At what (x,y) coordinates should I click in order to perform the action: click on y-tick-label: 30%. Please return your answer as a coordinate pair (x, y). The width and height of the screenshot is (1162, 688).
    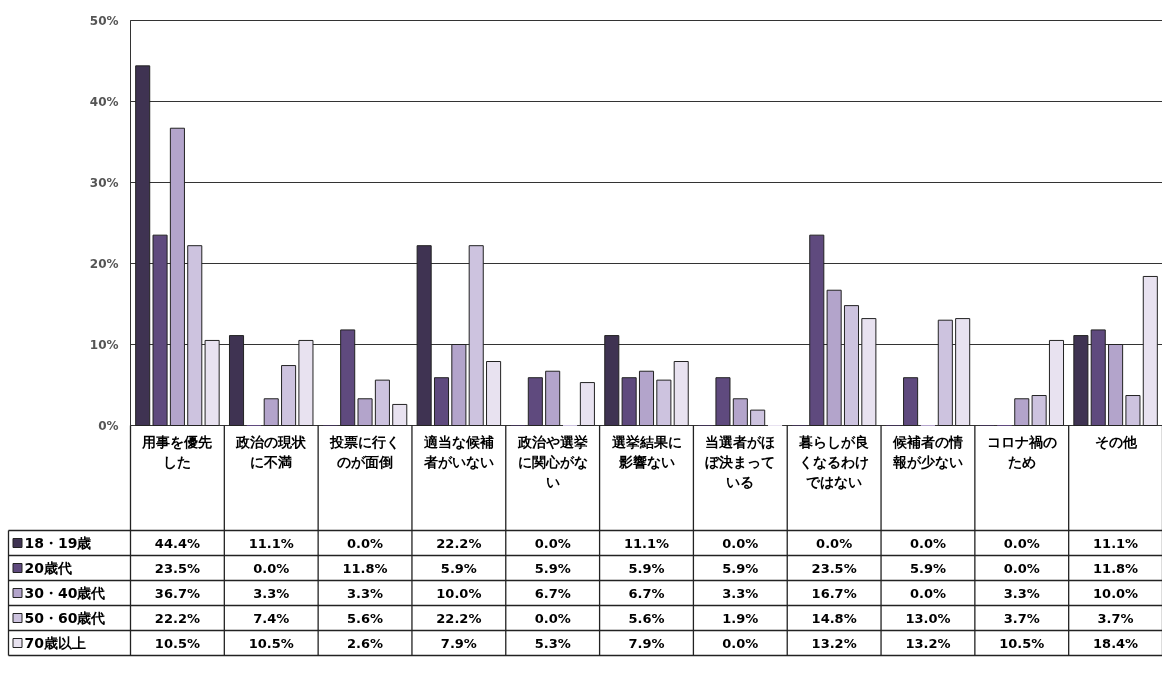
    Looking at the image, I should click on (104, 182).